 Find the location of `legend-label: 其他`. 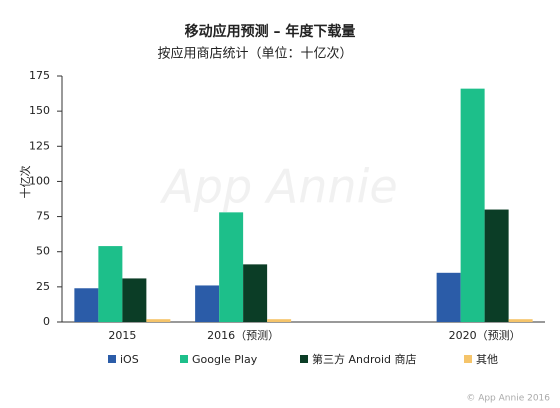

legend-label: 其他 is located at coordinates (487, 359).